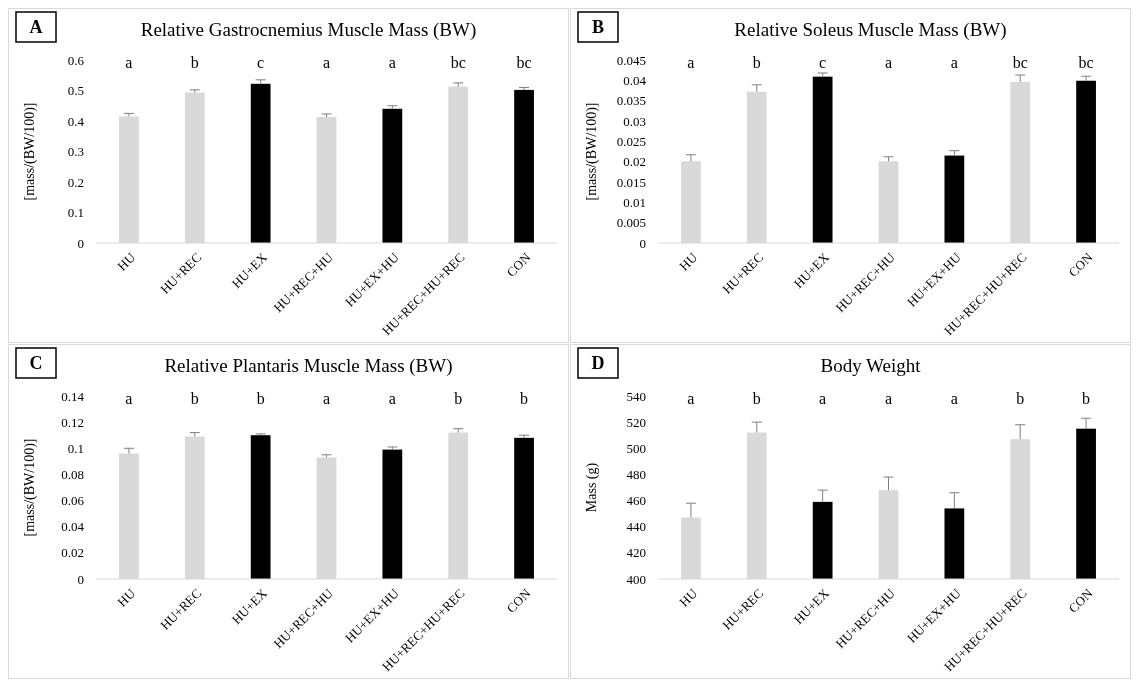  Describe the element at coordinates (871, 365) in the screenshot. I see `chart-title: Body Weight` at that location.